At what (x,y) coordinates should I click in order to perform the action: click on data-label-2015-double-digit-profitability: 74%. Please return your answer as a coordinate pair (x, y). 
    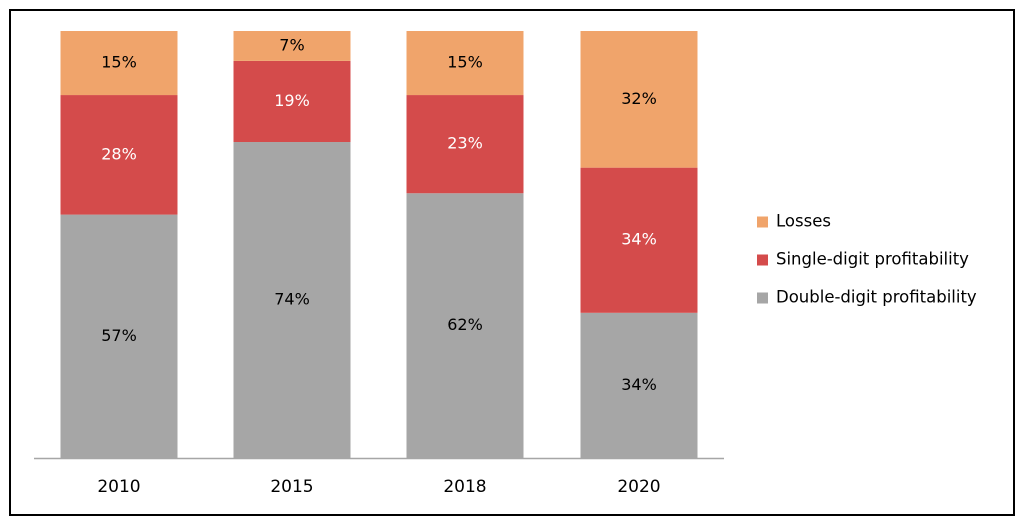
    Looking at the image, I should click on (292, 299).